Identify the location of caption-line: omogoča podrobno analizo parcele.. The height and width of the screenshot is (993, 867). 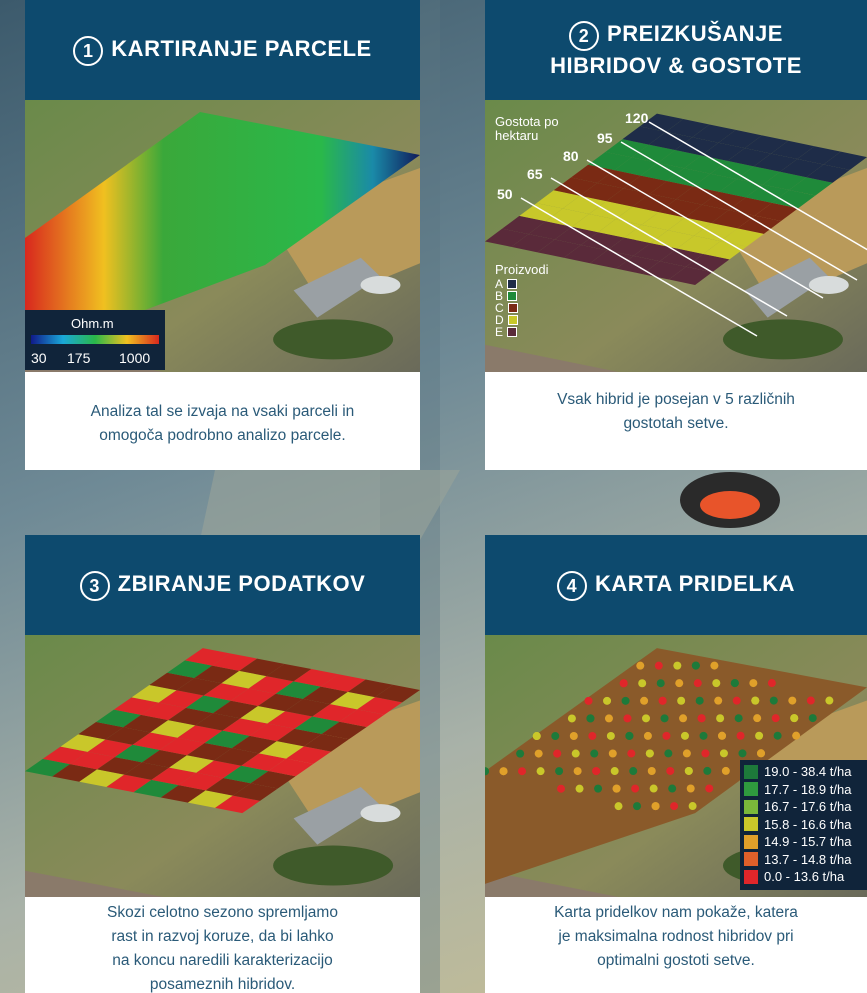
(222, 435).